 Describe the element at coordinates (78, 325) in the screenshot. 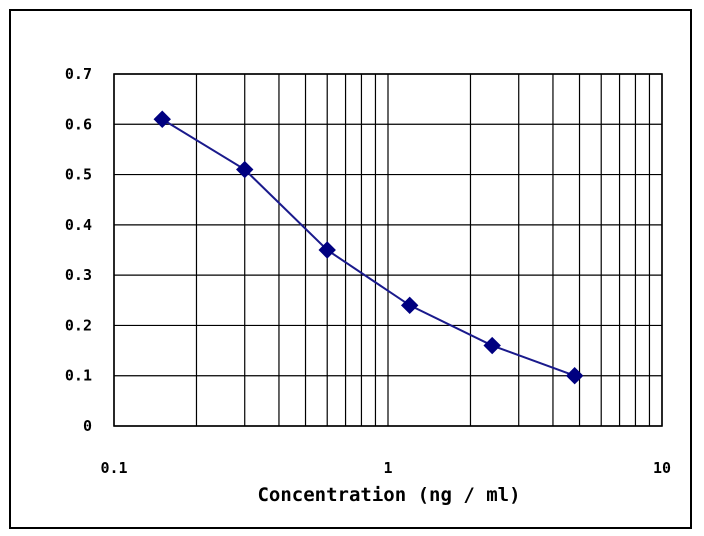

I see `y-tick-label: 0.2` at that location.